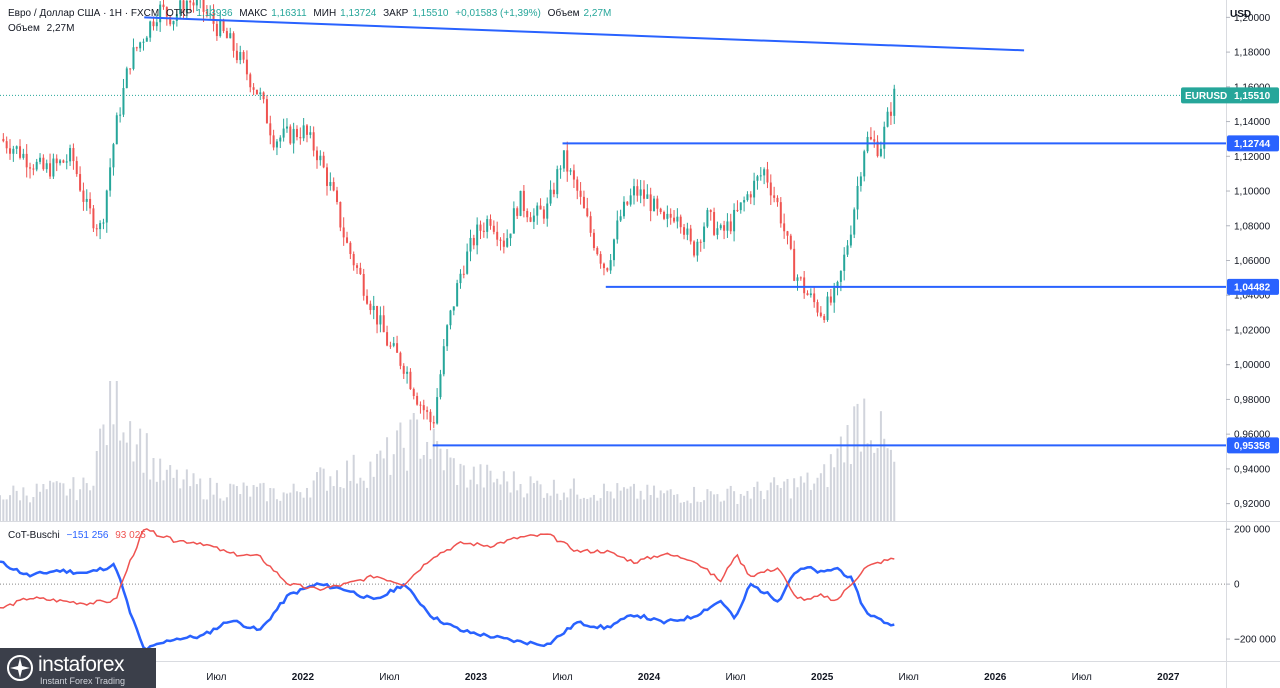 This screenshot has width=1280, height=688. Describe the element at coordinates (563, 13) in the screenshot. I see `volume-label: Объем` at that location.